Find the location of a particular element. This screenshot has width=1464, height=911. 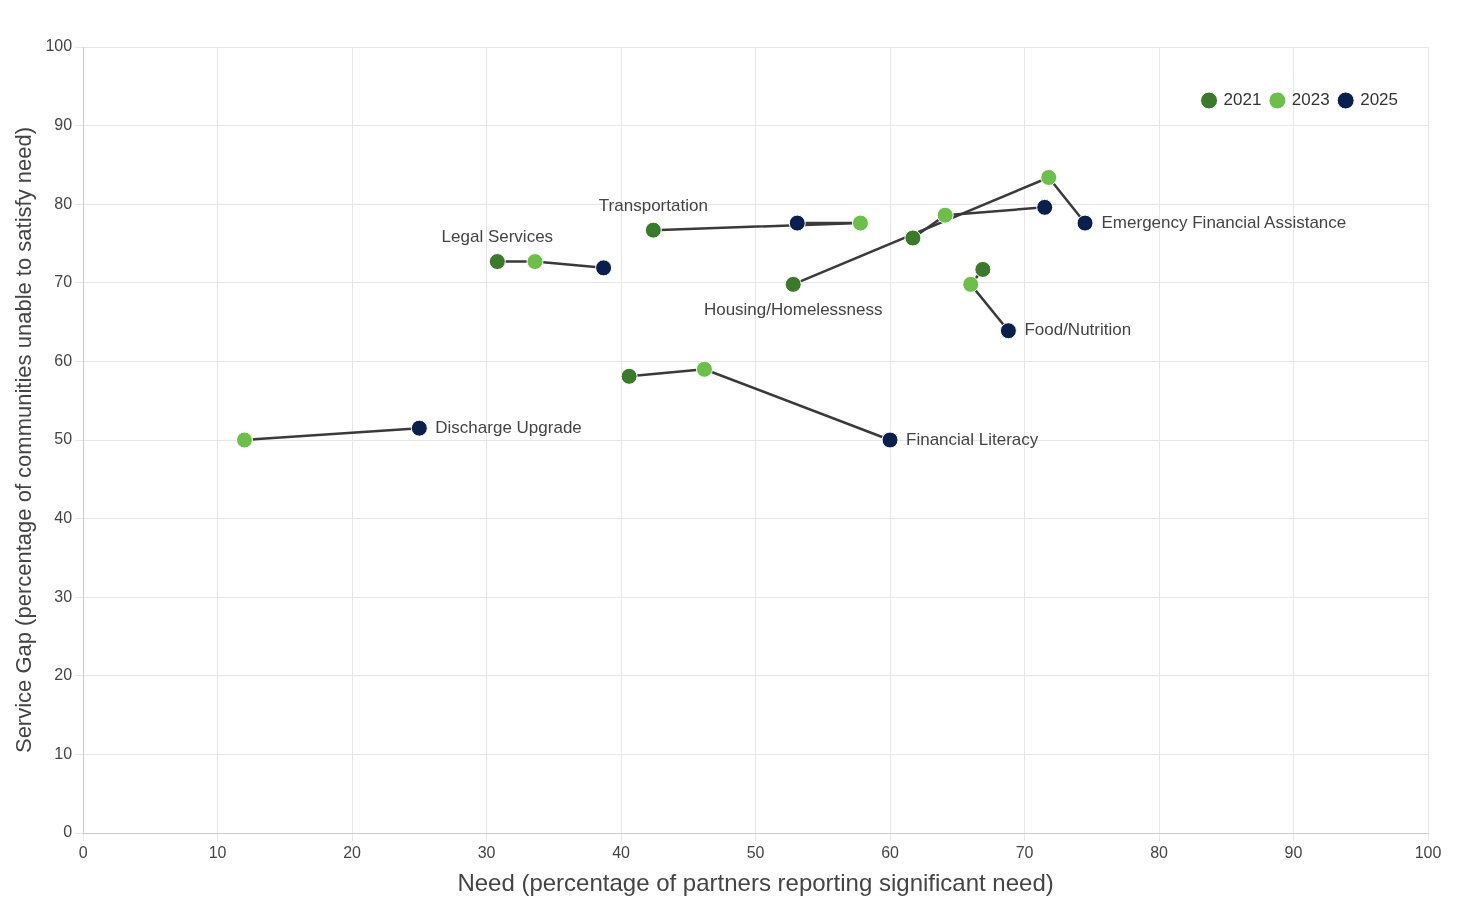

x-tick-label: 0 is located at coordinates (83, 853).